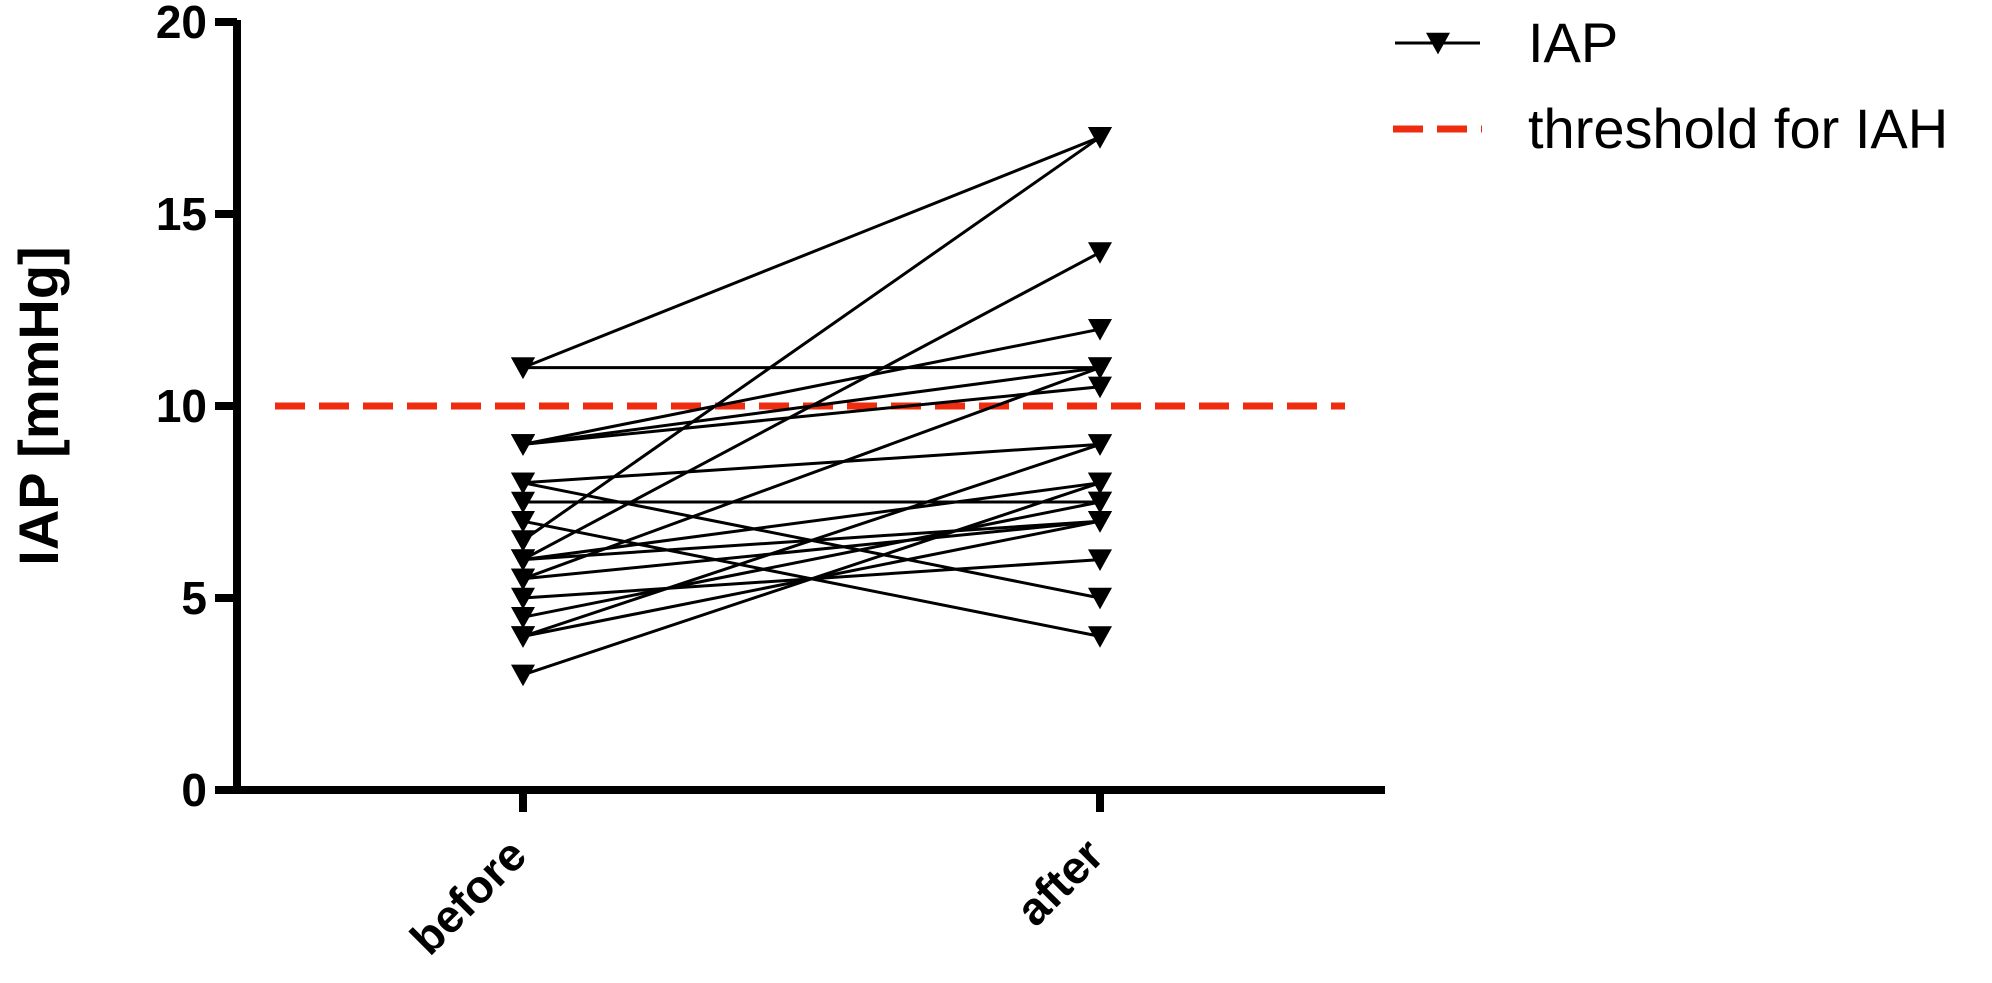 The image size is (1992, 983). I want to click on subject-10-segment, so click(811, 338).